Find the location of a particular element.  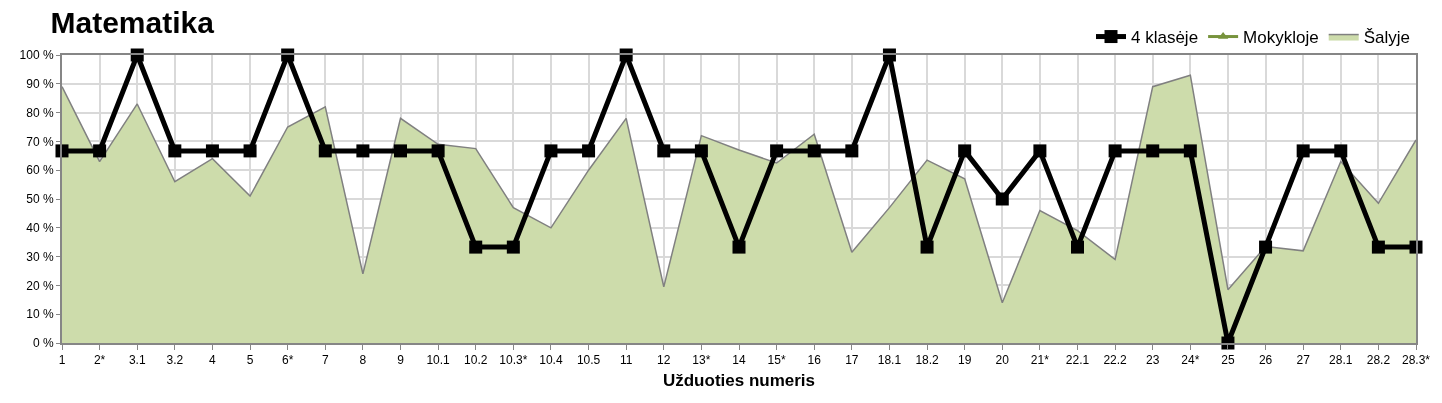

x-tick-label: 15* is located at coordinates (776, 360).